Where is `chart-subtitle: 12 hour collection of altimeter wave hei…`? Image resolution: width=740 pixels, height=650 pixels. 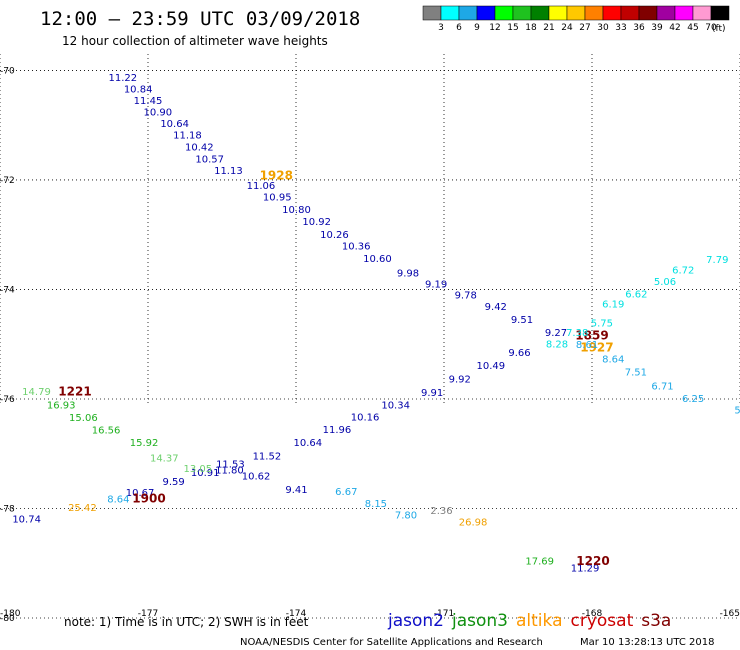
chart-subtitle: 12 hour collection of altimeter wave hei… is located at coordinates (195, 41).